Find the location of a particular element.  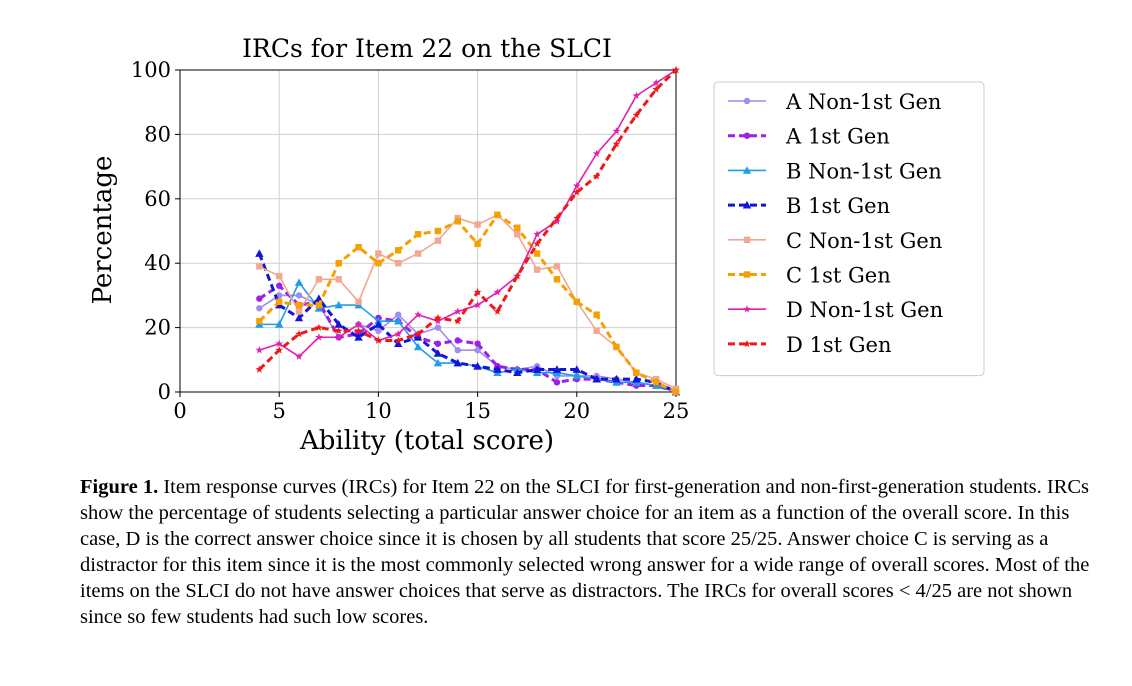

legend-label: B Non-1st Gen is located at coordinates (864, 171).